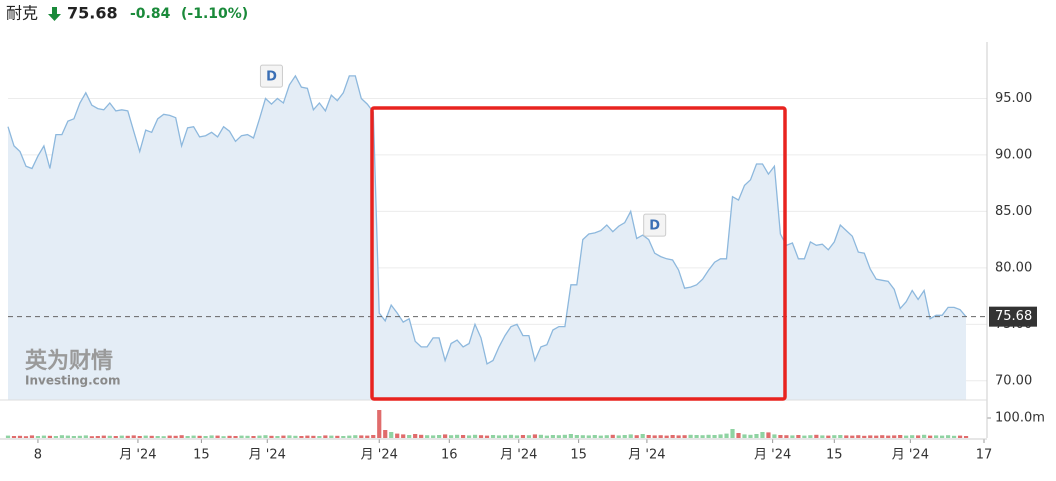 The height and width of the screenshot is (481, 1056). I want to click on watermark-en: Investing.com, so click(73, 381).